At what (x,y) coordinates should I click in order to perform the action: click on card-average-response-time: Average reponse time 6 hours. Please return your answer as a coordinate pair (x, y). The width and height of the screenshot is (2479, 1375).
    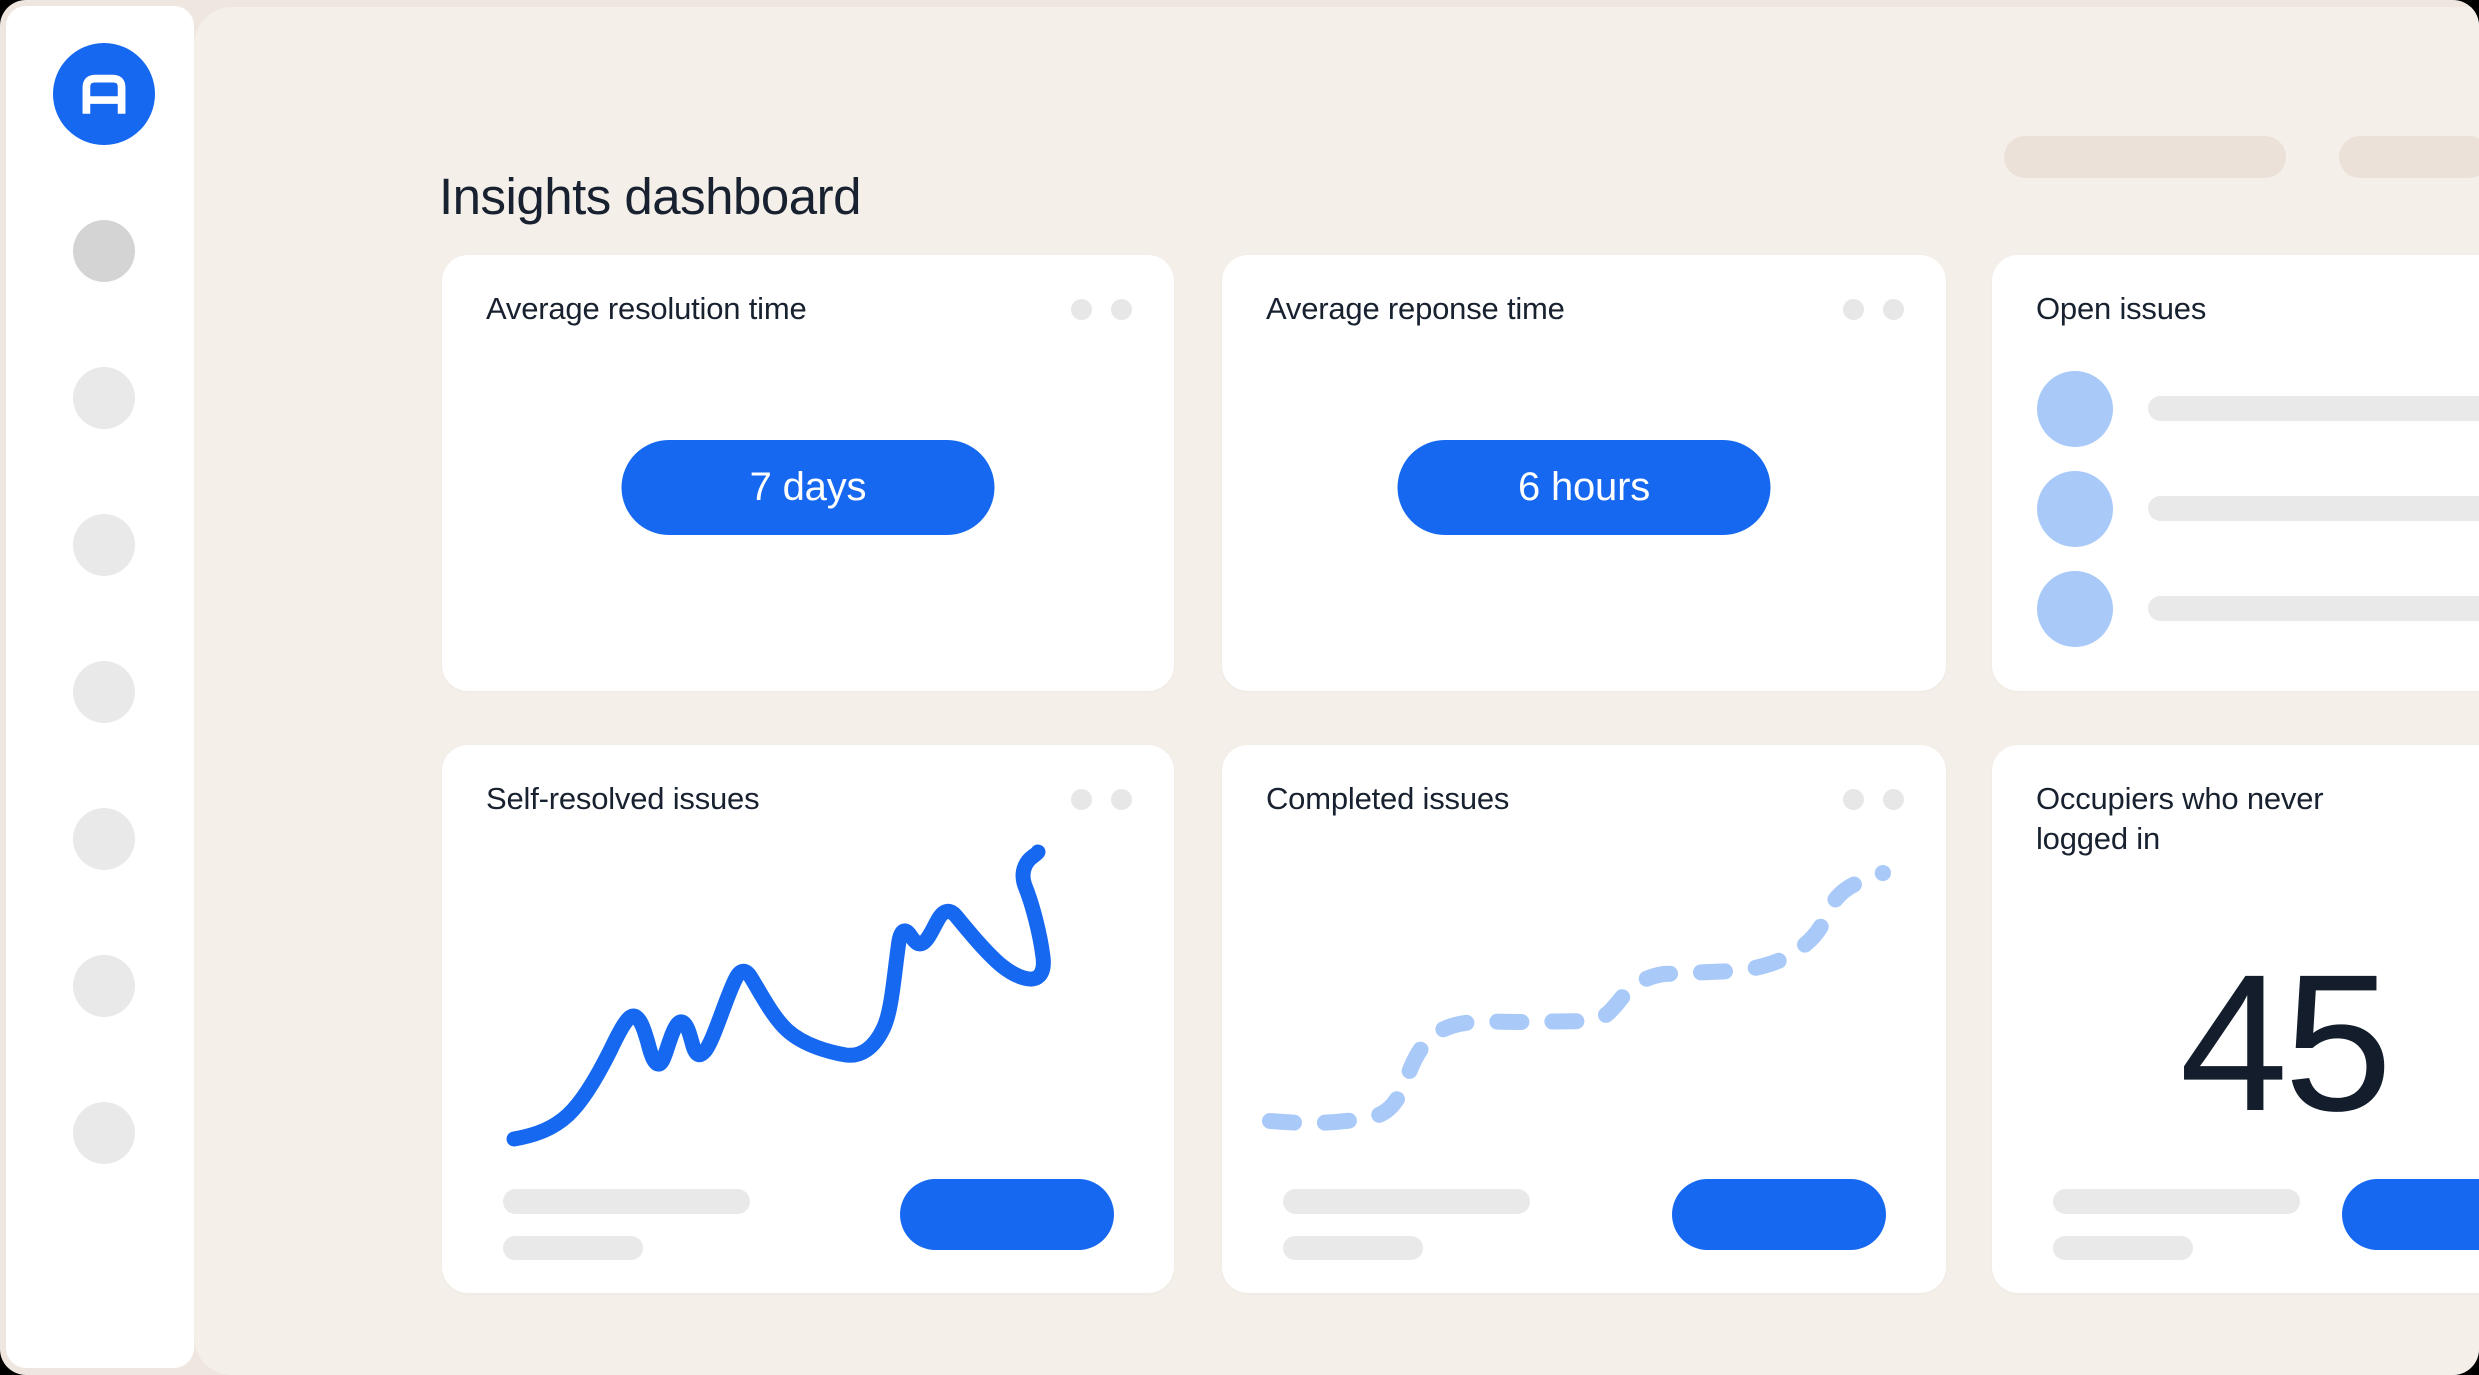
    Looking at the image, I should click on (1584, 473).